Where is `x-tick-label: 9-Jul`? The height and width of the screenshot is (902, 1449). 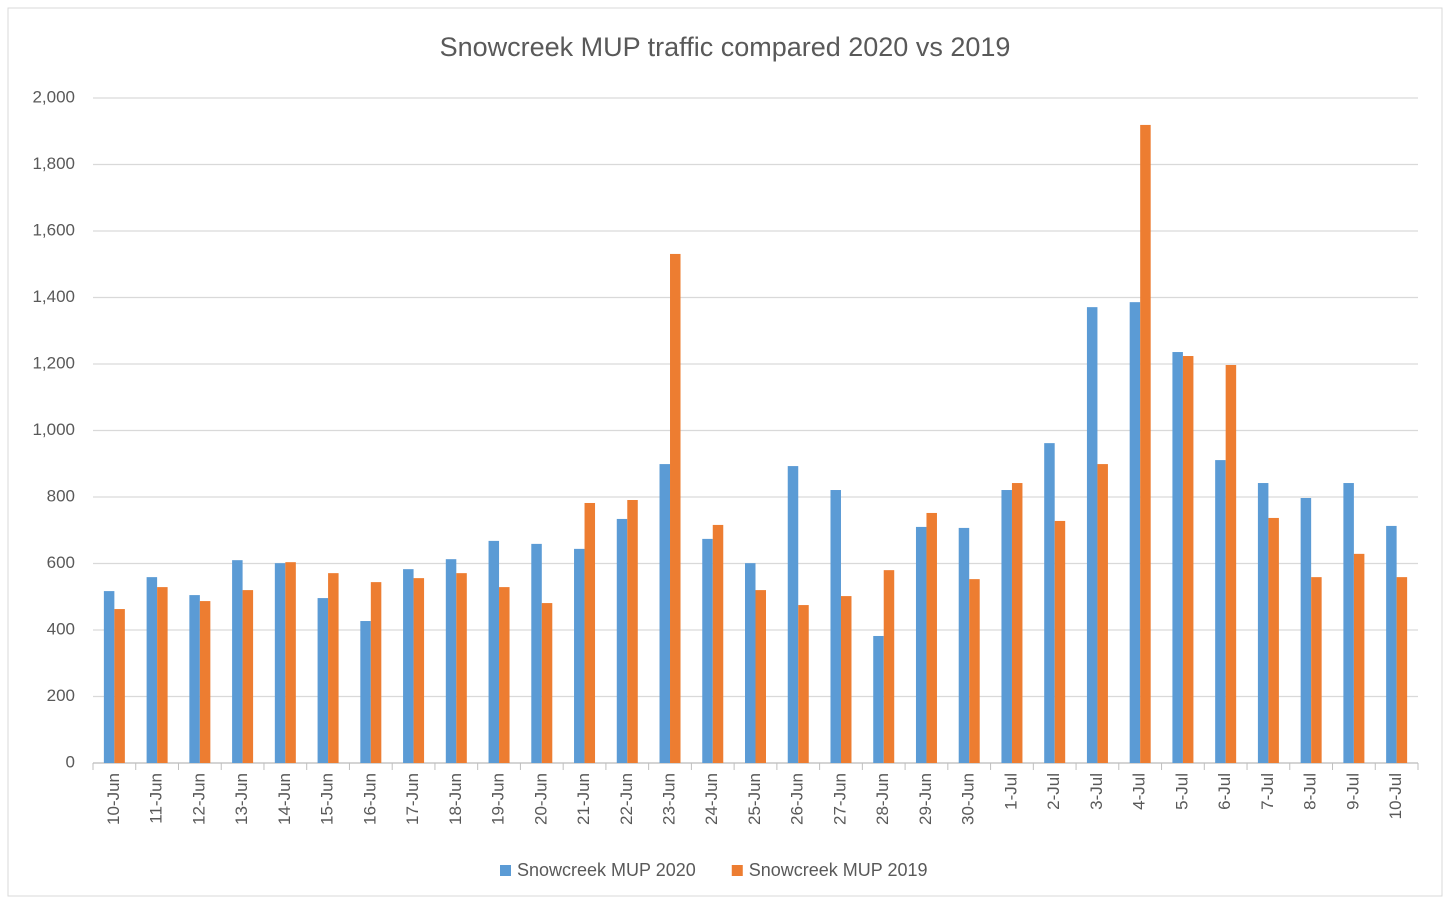 x-tick-label: 9-Jul is located at coordinates (1352, 791).